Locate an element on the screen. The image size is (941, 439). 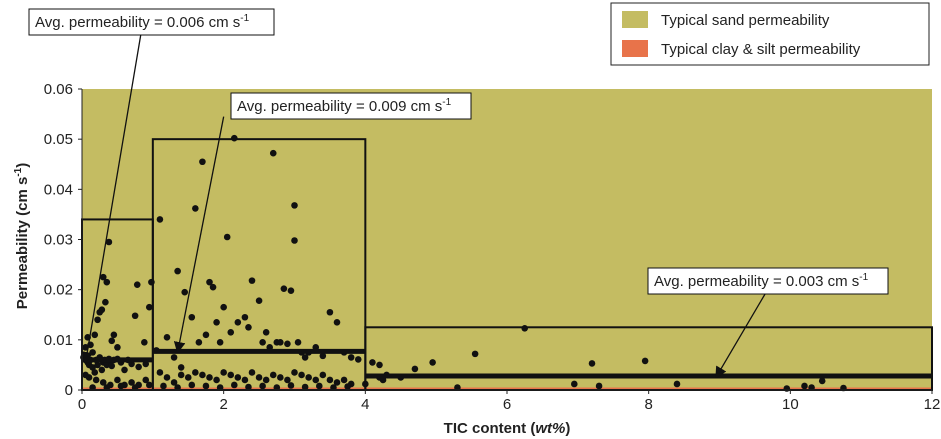
y-tick-label: 0.01 is located at coordinates (58, 340).